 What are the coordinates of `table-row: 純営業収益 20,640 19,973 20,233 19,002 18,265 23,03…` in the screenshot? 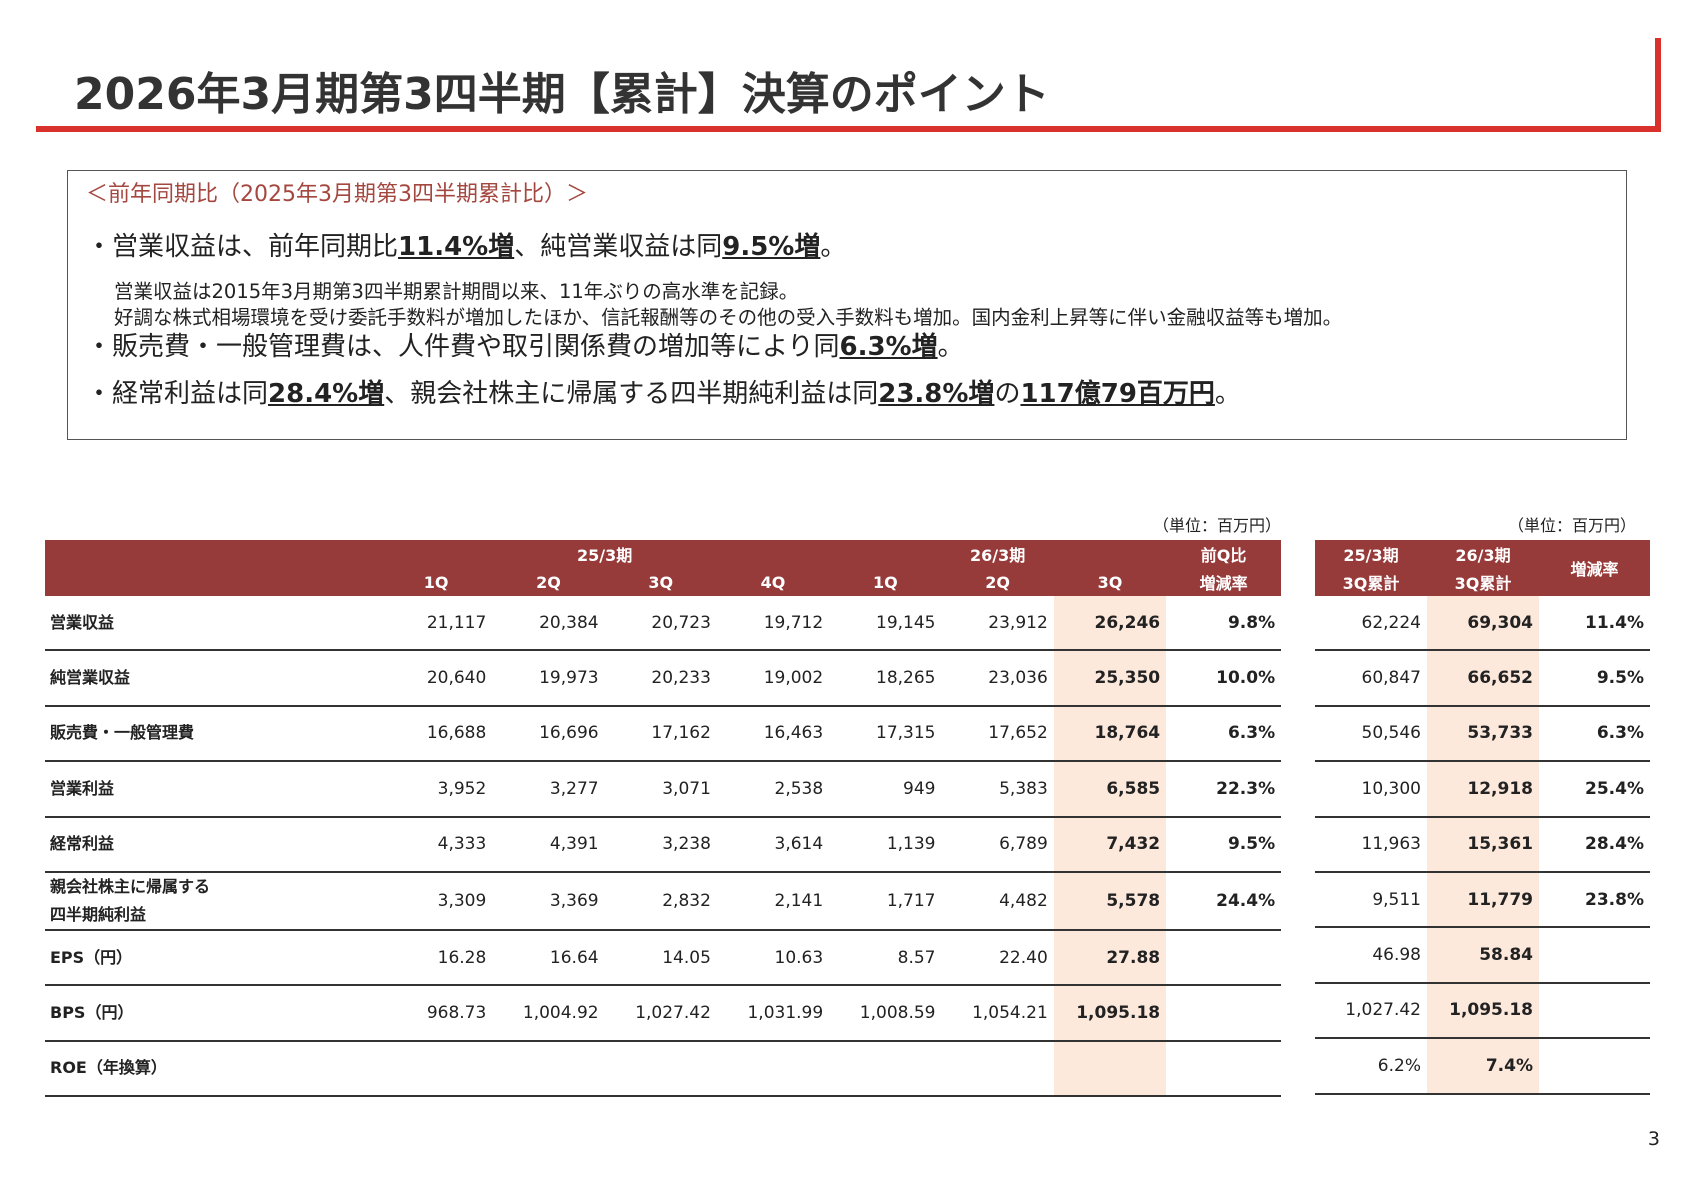 It's located at (663, 678).